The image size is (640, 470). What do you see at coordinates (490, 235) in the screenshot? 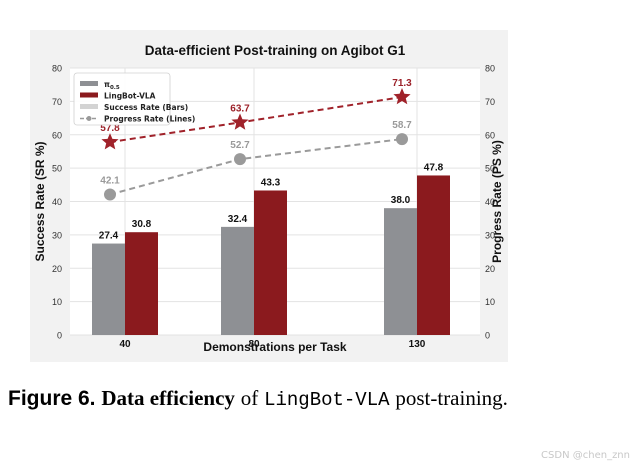
I see `y2-tick-label: 30` at bounding box center [490, 235].